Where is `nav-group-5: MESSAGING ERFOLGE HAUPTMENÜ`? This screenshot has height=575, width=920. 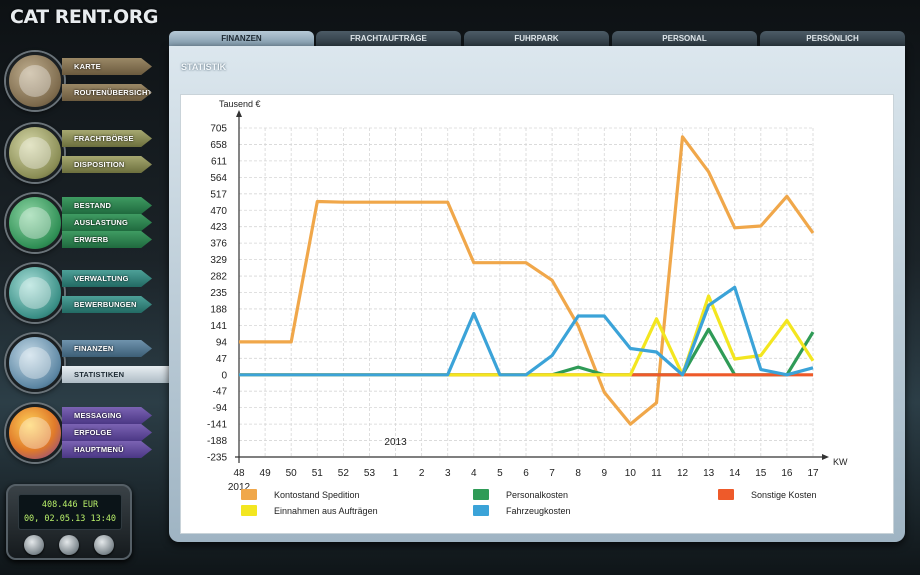 nav-group-5: MESSAGING ERFOLGE HAUPTMENÜ is located at coordinates (88, 435).